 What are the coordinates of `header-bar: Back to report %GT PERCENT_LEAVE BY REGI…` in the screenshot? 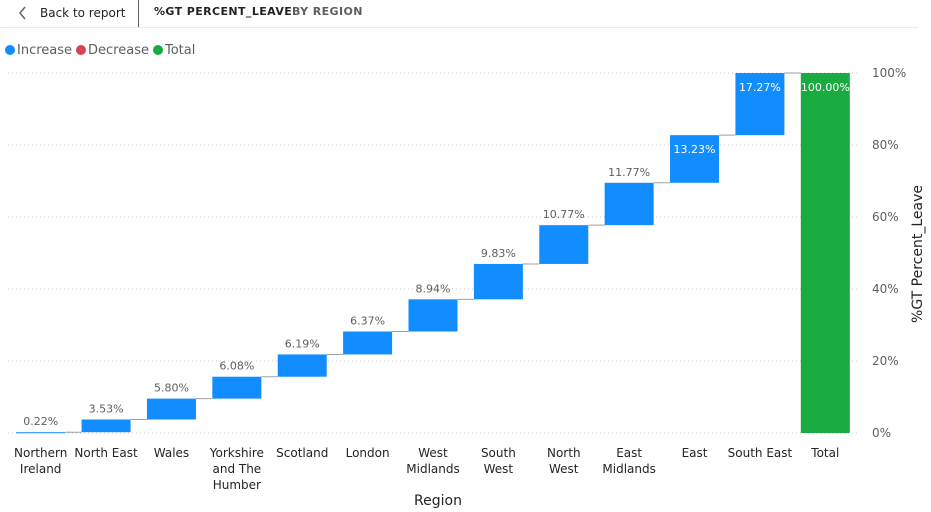 It's located at (465, 14).